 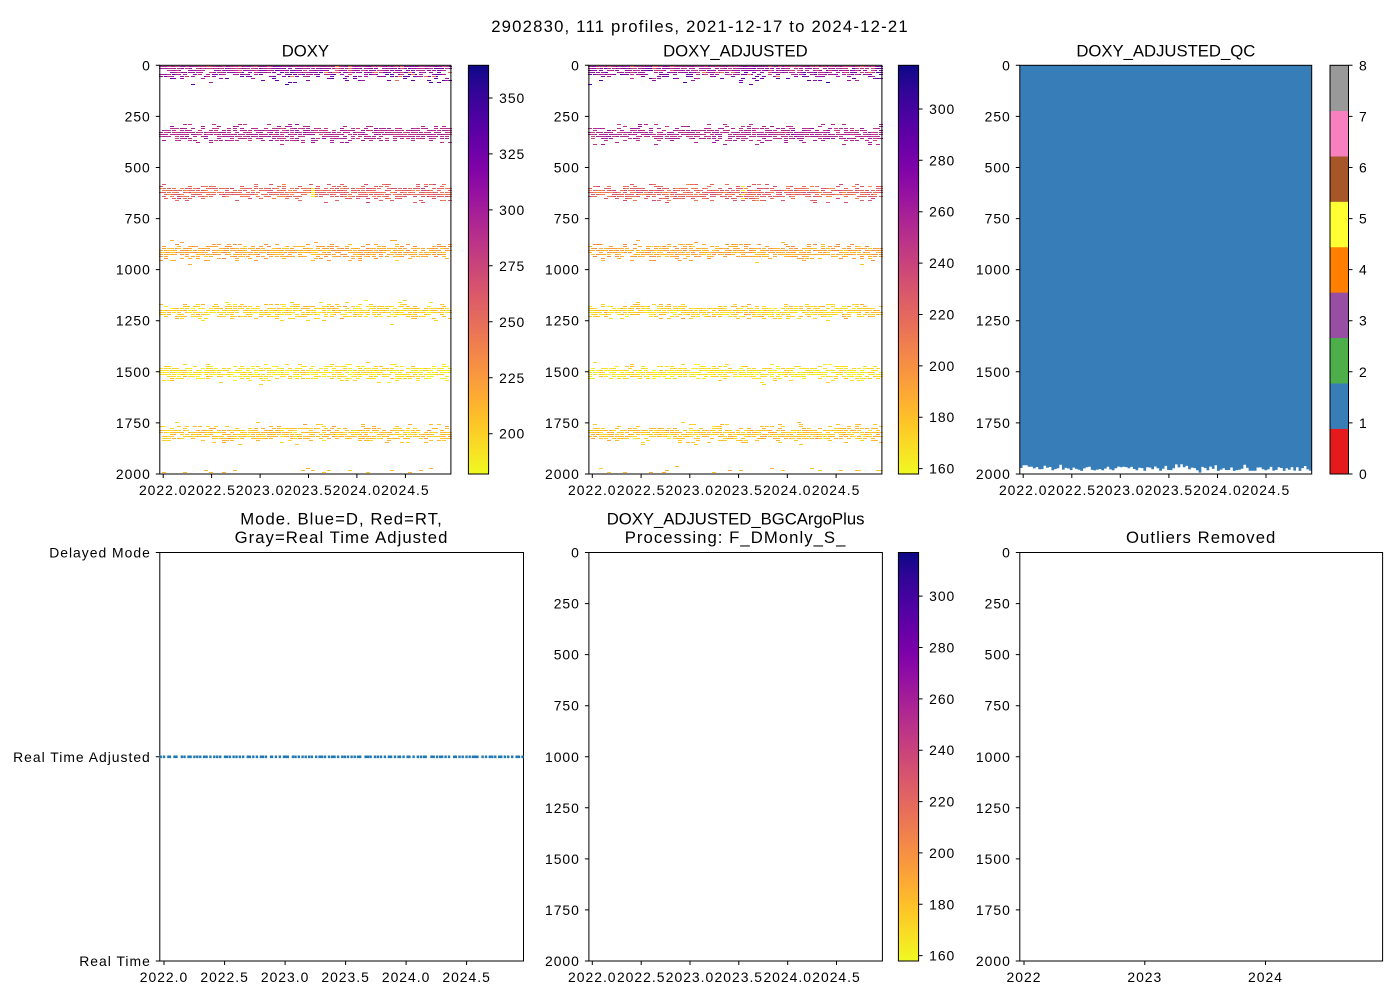 I want to click on svg-text: 2024, so click(x=1265, y=977).